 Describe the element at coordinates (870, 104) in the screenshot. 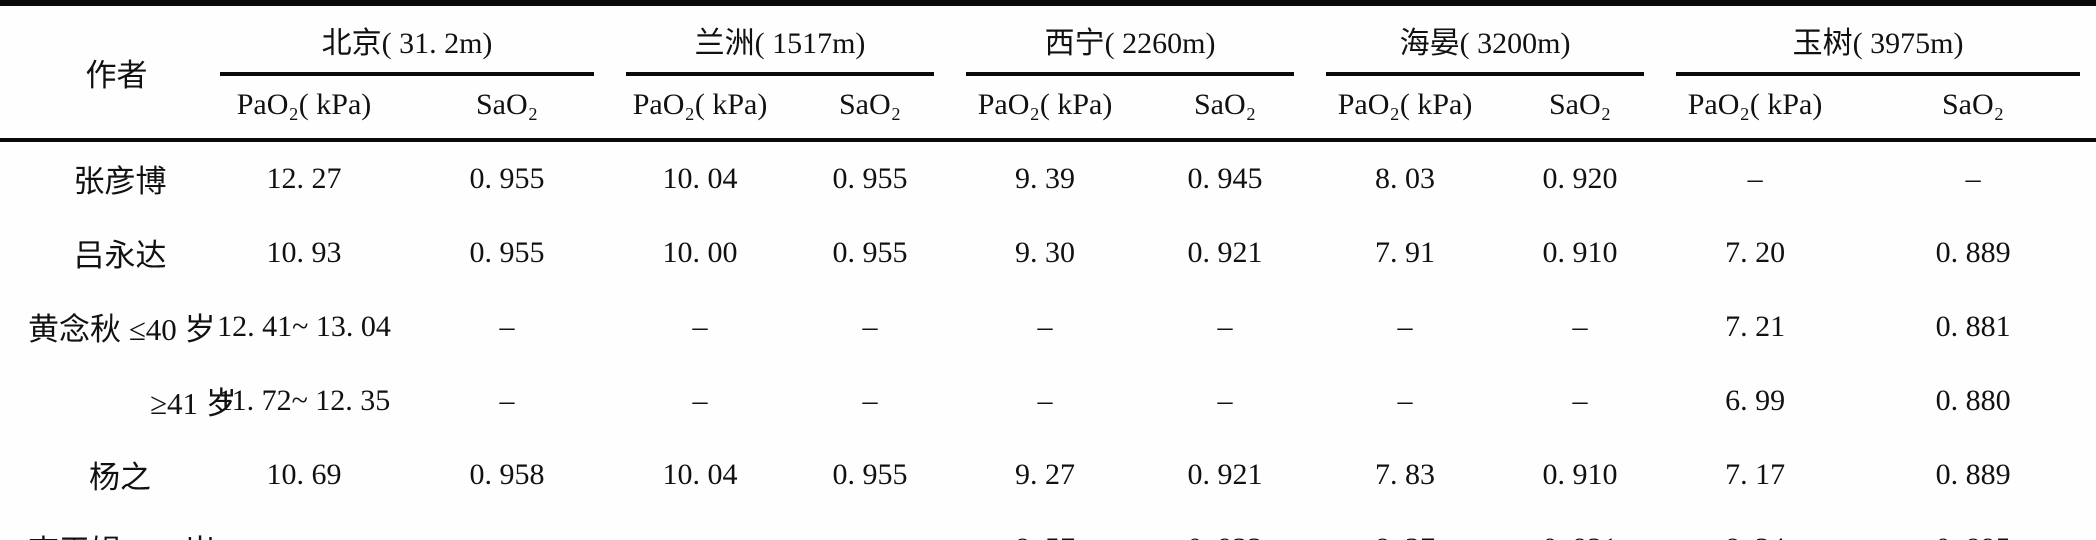

I see `sao2-header-lanzhou: SaO₂` at that location.